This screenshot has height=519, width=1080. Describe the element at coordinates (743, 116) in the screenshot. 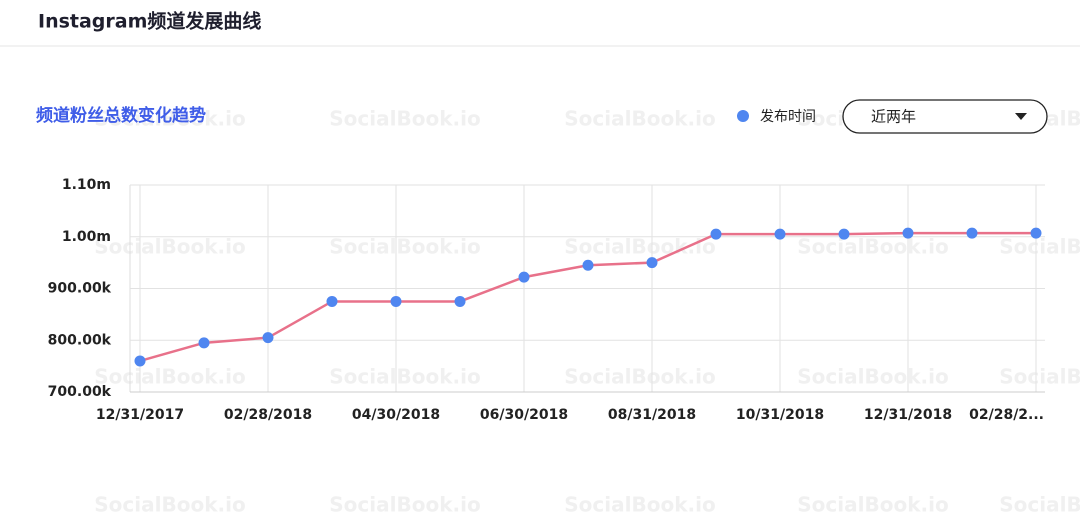

I see `legend-marker` at that location.